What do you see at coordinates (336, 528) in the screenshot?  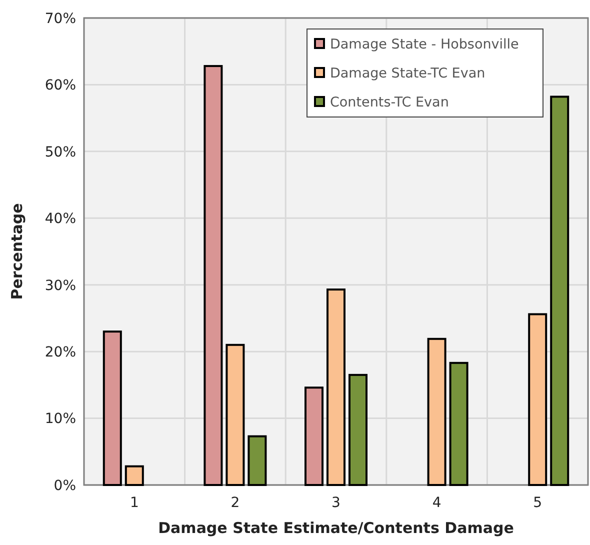 I see `x-axis-title: Damage State Estimate/Contents Damage` at bounding box center [336, 528].